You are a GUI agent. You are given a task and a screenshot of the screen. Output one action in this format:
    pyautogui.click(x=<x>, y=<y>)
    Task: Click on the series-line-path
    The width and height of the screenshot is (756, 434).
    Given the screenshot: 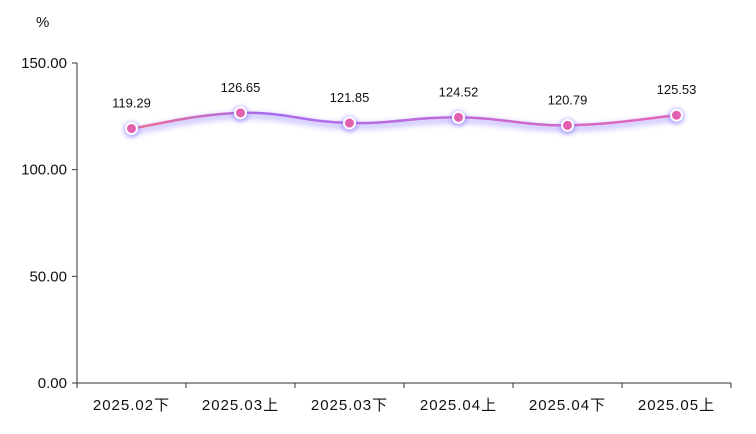 What is the action you would take?
    pyautogui.click(x=404, y=120)
    